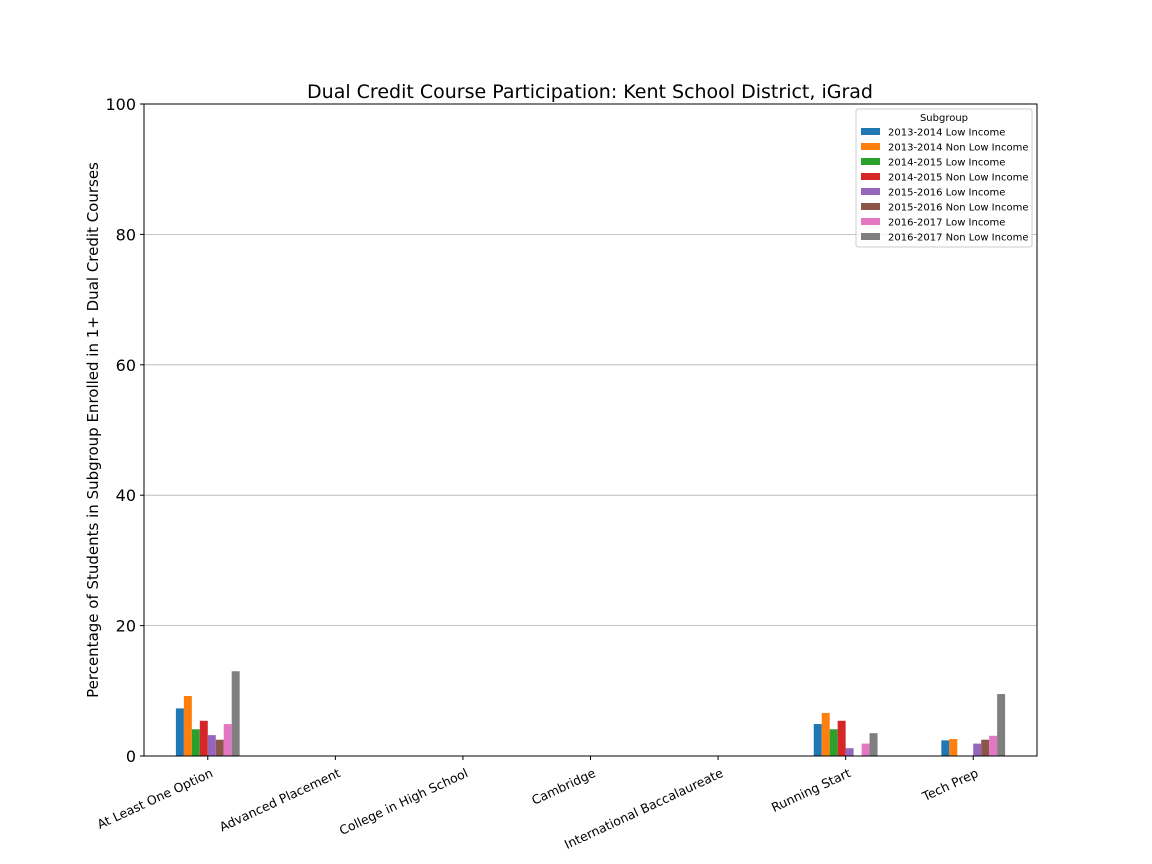  I want to click on legend-entry: 2013-2014 Non Low Income, so click(958, 148).